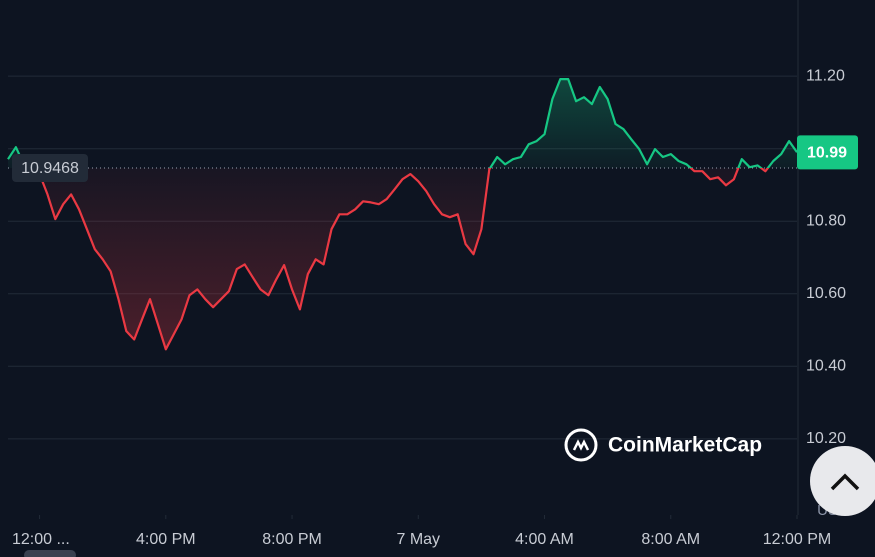  I want to click on current-price-label: 10.99, so click(827, 153).